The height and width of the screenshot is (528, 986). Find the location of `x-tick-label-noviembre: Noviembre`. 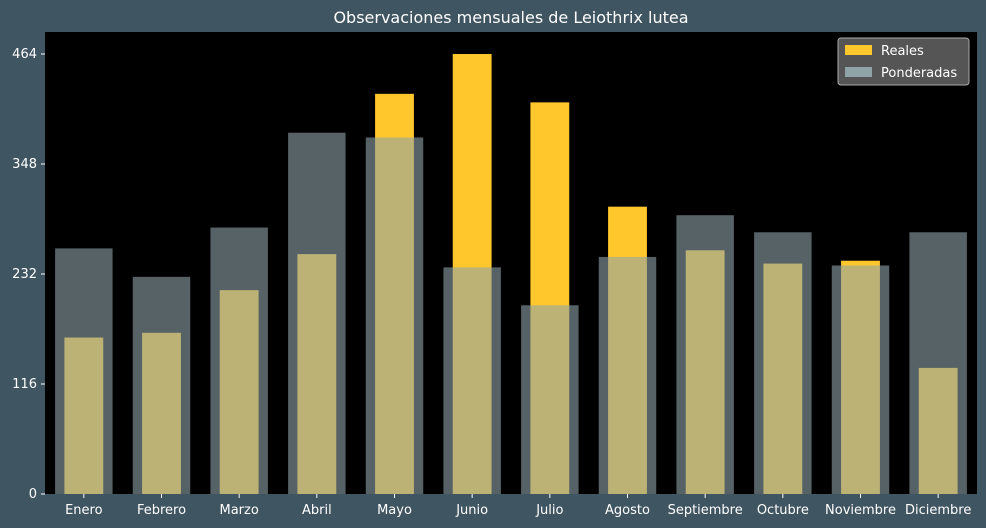

x-tick-label-noviembre: Noviembre is located at coordinates (860, 510).